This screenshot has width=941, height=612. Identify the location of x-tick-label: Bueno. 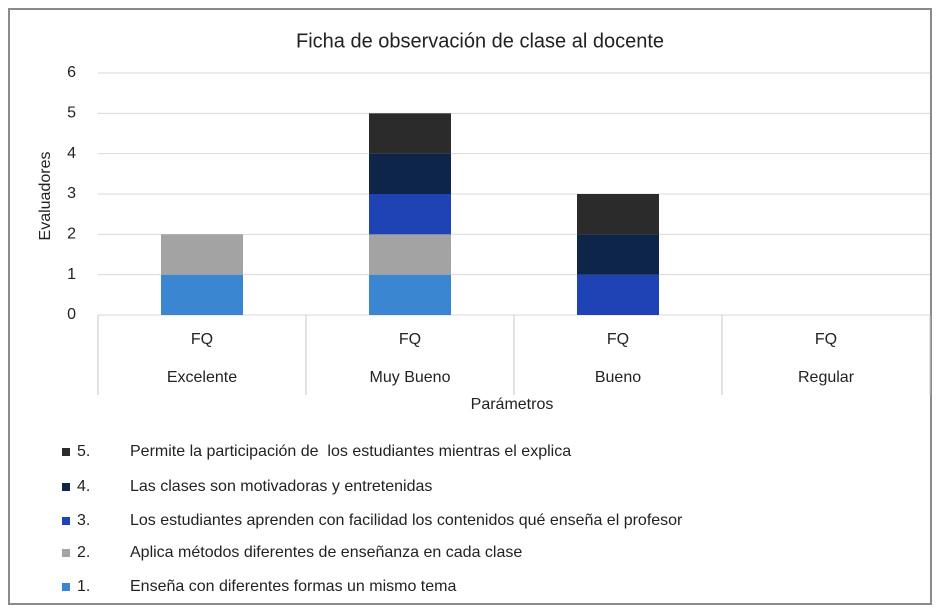
(618, 377).